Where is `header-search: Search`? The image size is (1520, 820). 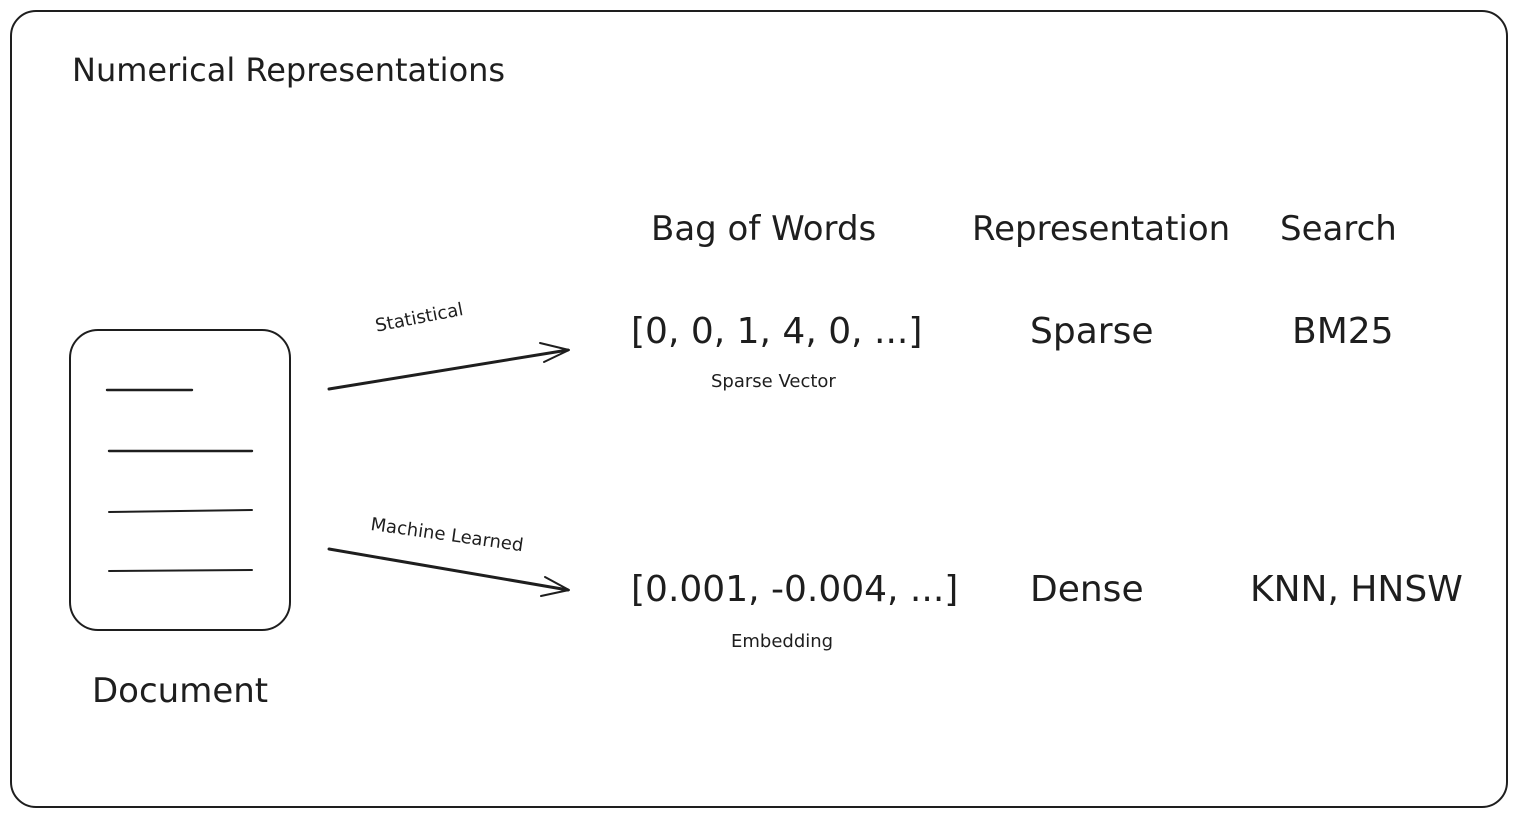
header-search: Search is located at coordinates (1338, 229).